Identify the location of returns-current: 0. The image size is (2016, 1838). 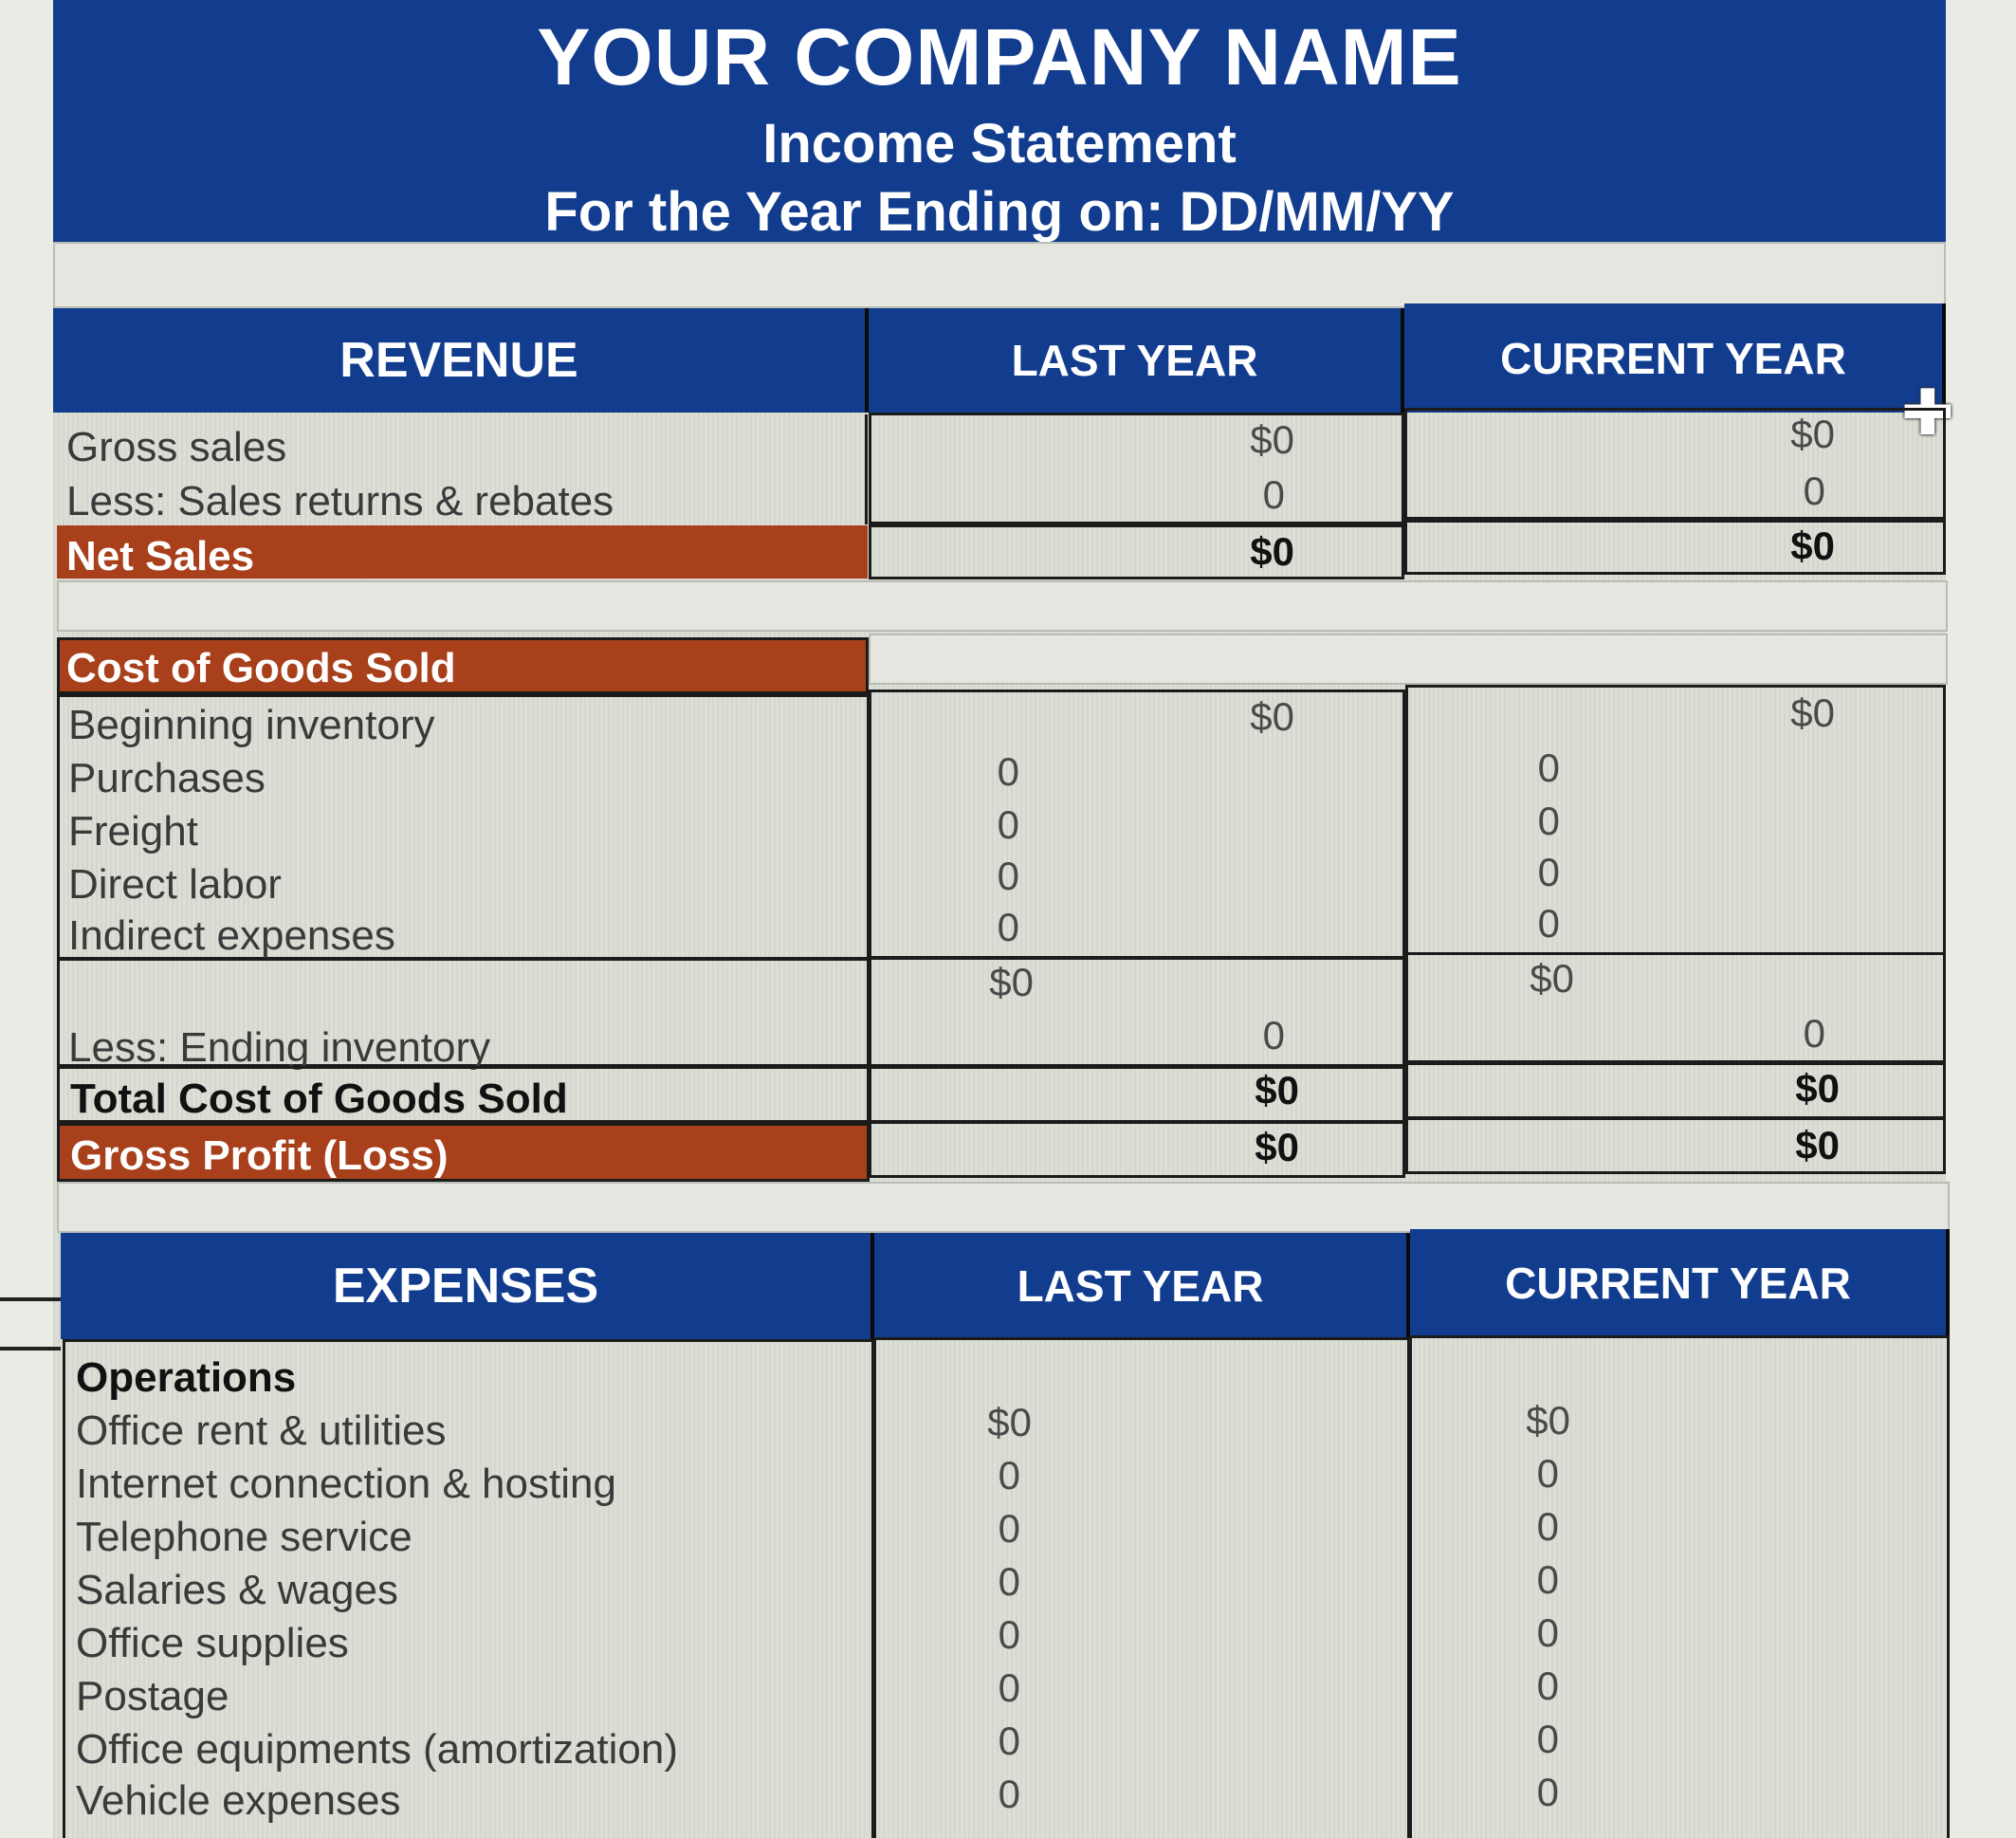
(1814, 491).